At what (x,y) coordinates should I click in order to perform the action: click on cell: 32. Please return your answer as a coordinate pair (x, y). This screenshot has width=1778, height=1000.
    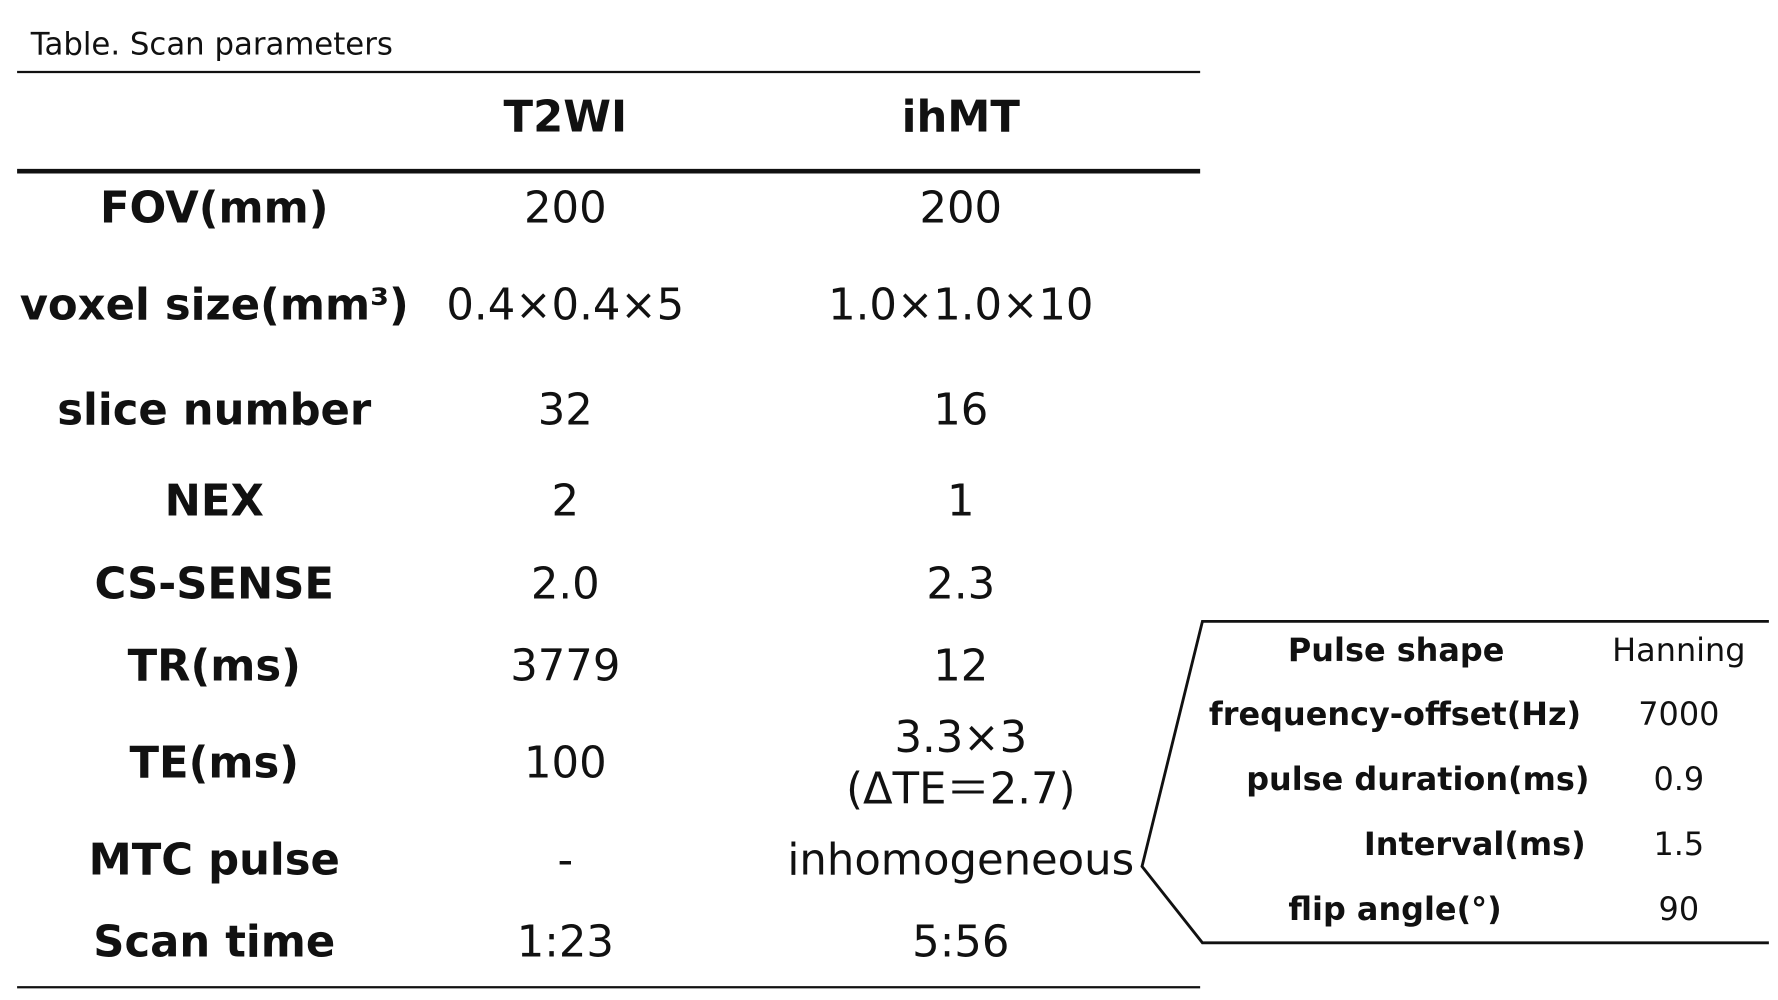
    Looking at the image, I should click on (565, 410).